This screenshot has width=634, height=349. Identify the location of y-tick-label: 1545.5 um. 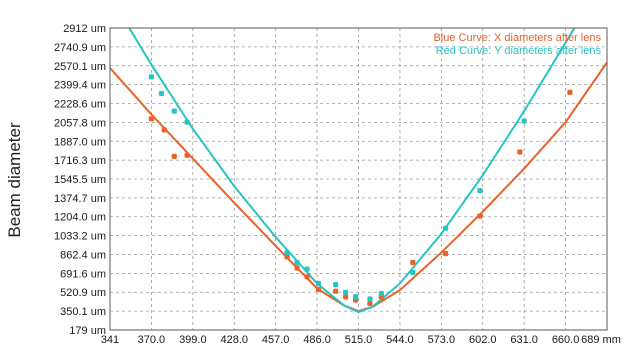
(80, 180).